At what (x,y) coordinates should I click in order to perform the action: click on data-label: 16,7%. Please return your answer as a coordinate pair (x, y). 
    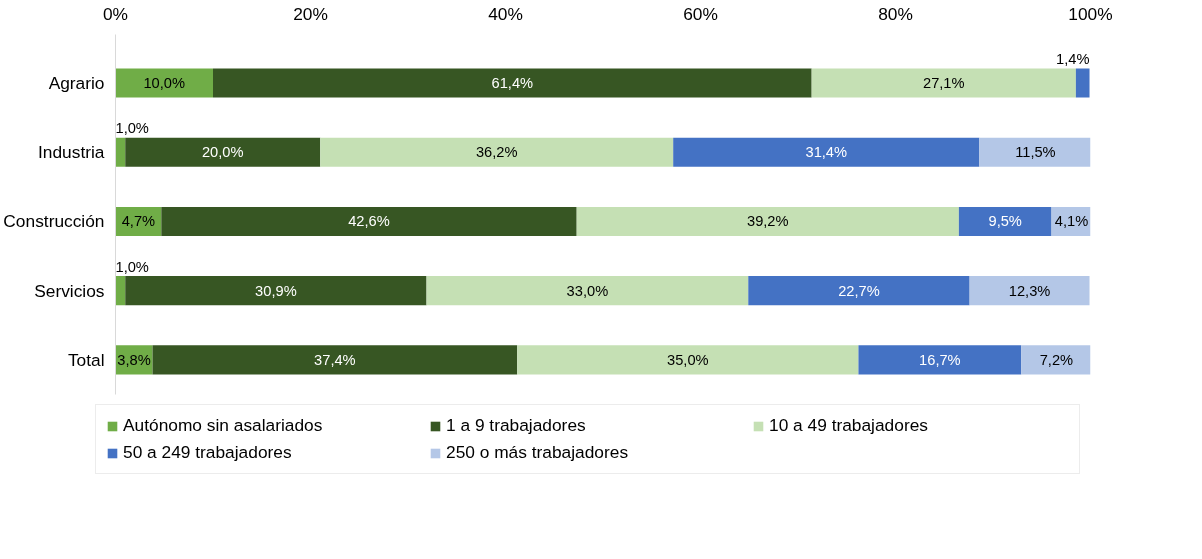
    Looking at the image, I should click on (940, 359).